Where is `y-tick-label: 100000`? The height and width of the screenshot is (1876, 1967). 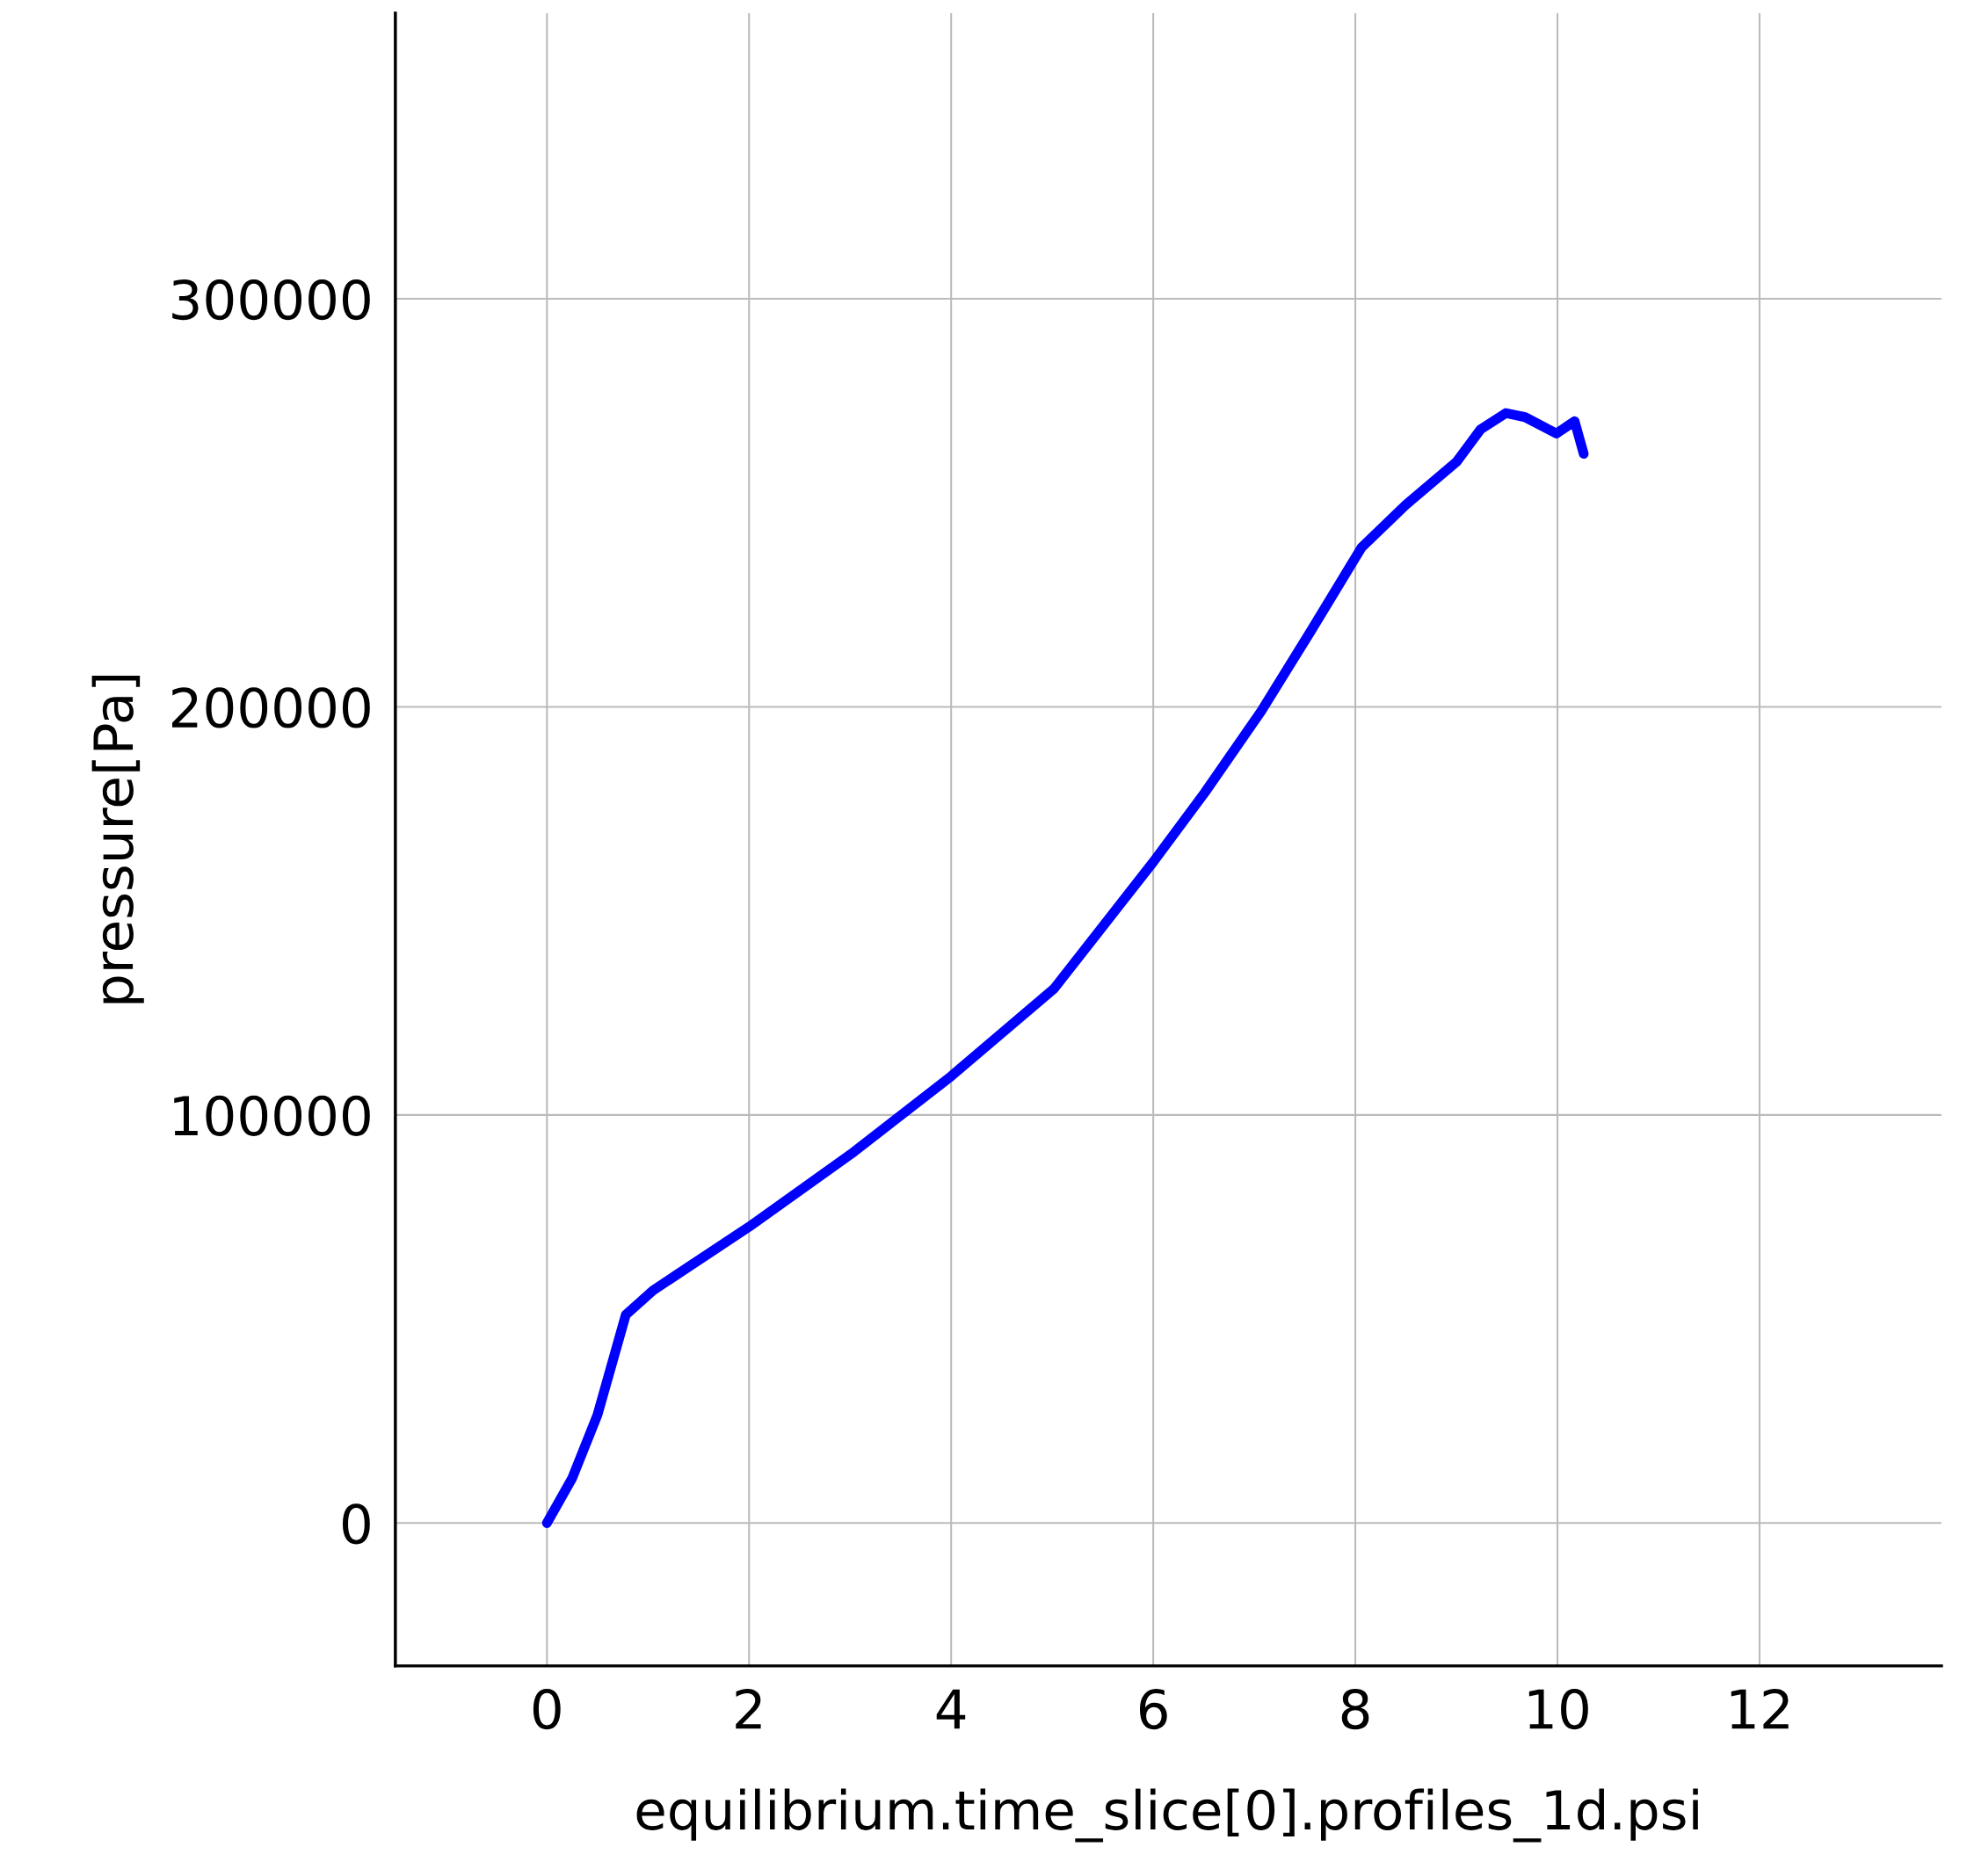
y-tick-label: 100000 is located at coordinates (272, 1115).